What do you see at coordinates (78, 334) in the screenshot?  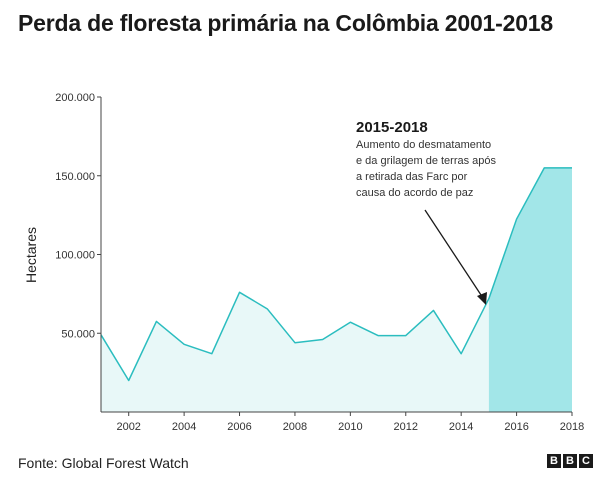 I see `y-tick-label: 50.000` at bounding box center [78, 334].